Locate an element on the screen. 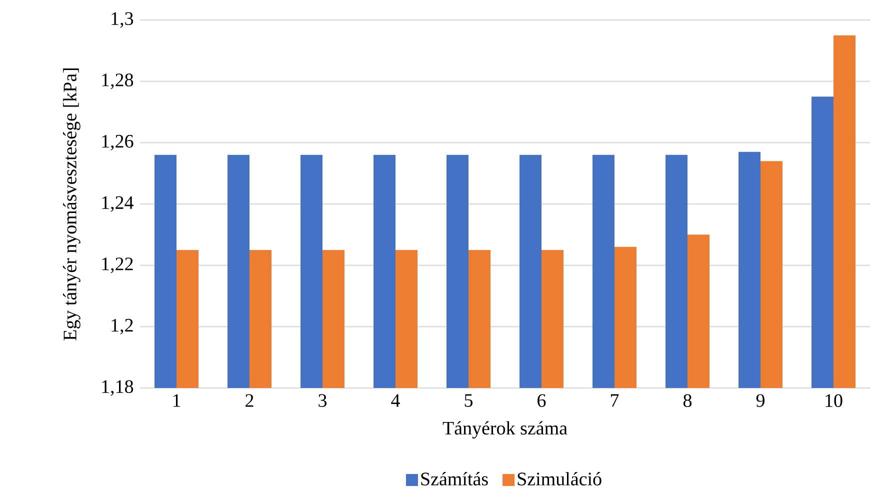  x-tick-label: 4 is located at coordinates (395, 400).